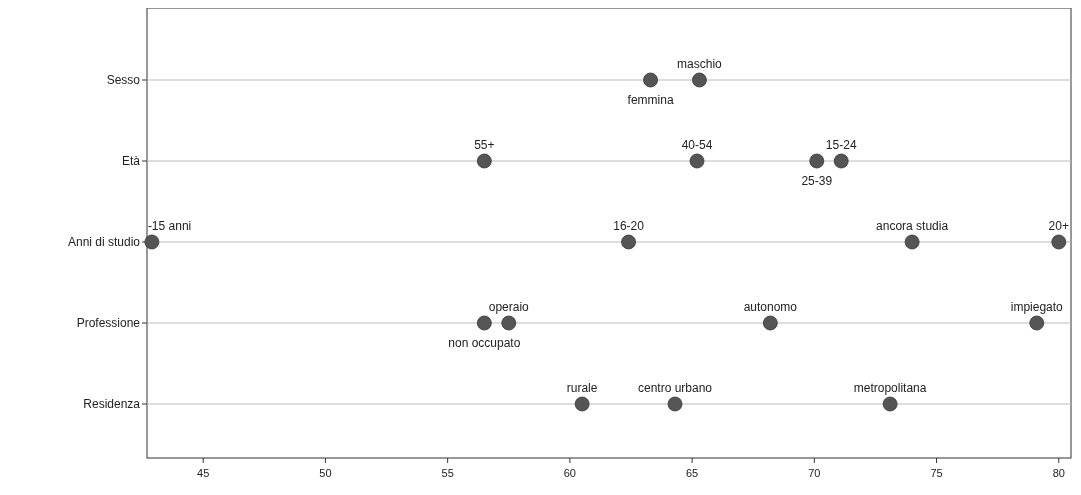 The image size is (1081, 495). Describe the element at coordinates (112, 404) in the screenshot. I see `y-tick-label: Residenza` at that location.